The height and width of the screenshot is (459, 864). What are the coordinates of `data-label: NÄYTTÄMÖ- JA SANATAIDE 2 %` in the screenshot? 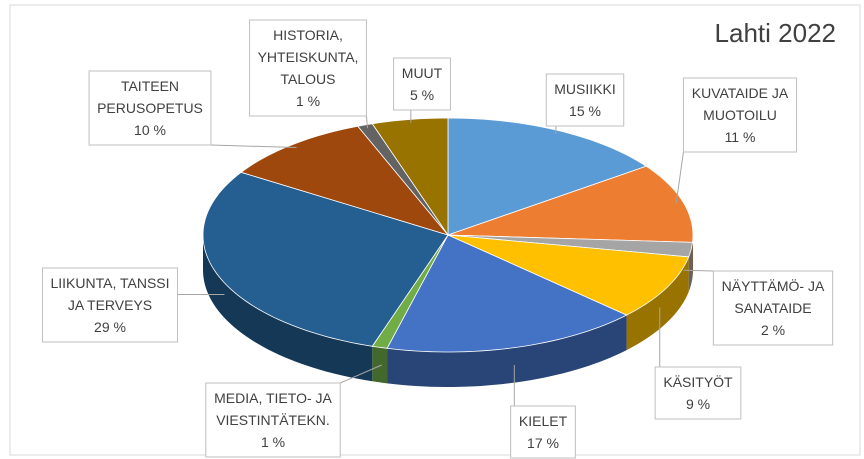 It's located at (758, 307).